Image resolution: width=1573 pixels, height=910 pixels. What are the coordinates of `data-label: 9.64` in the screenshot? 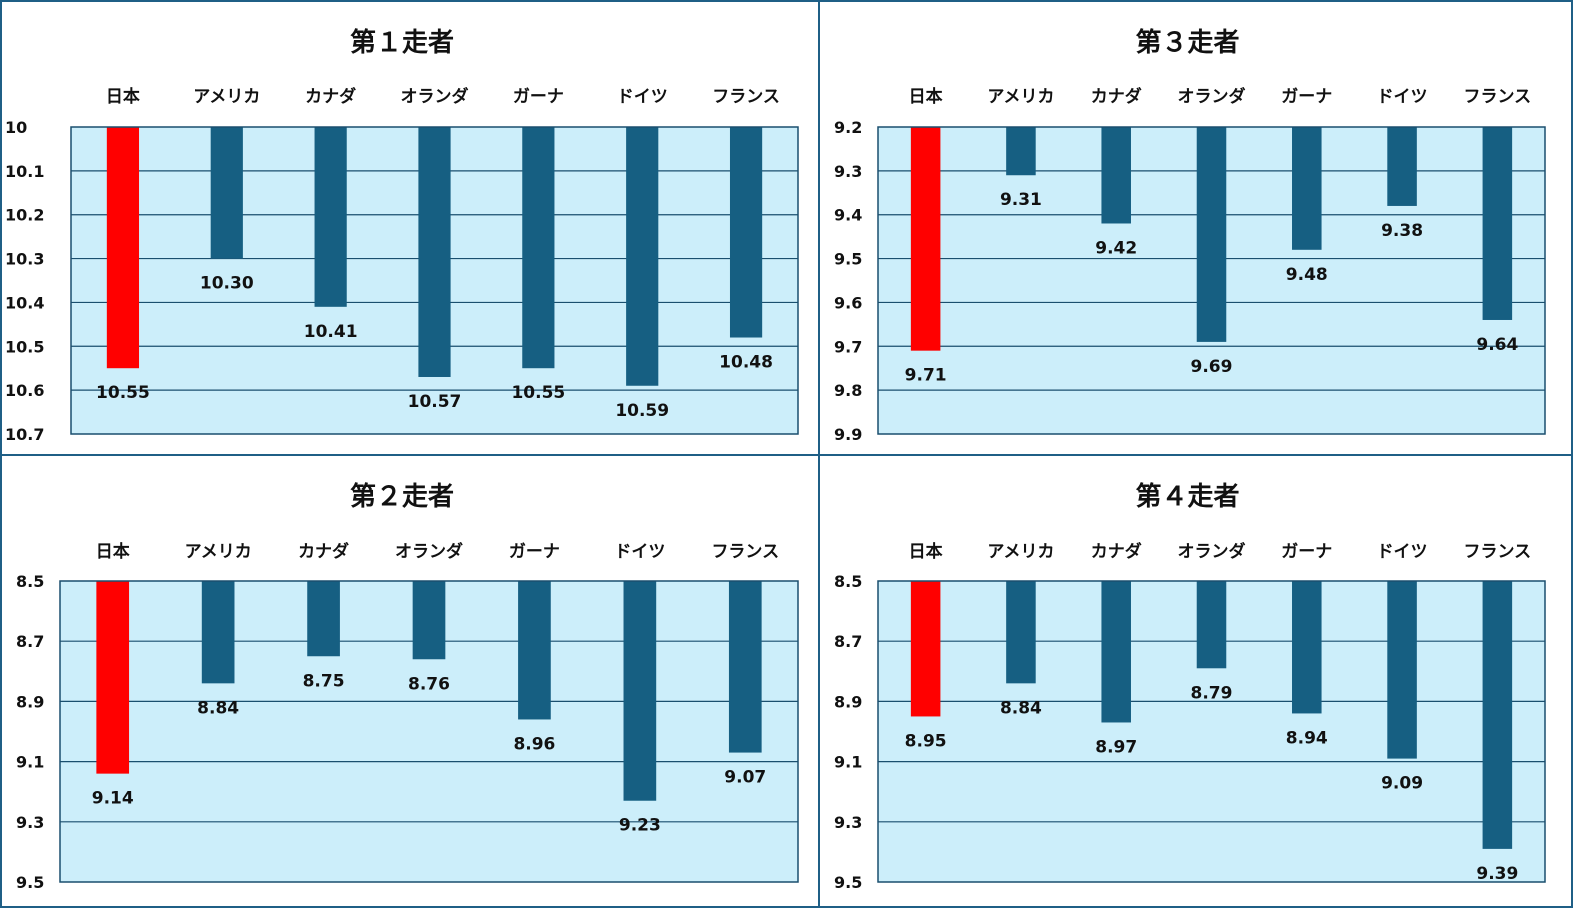 It's located at (1497, 345).